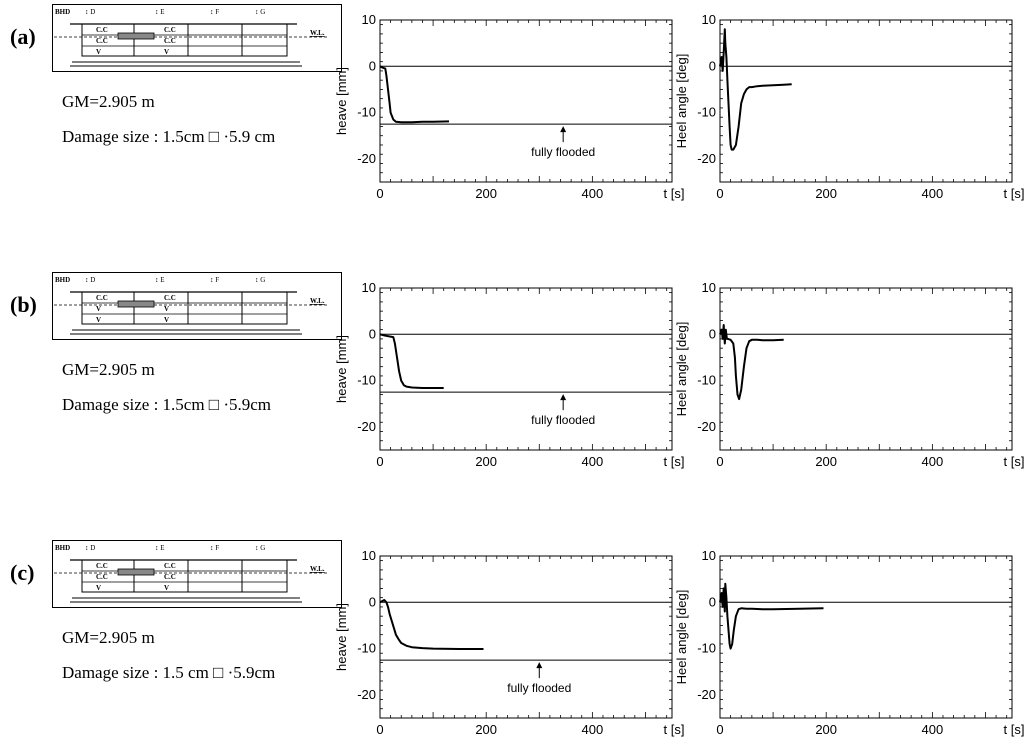 The height and width of the screenshot is (756, 1028). Describe the element at coordinates (169, 136) in the screenshot. I see `damage-size-text: Damage size : 1.5cm □ ·5.9 cm` at that location.